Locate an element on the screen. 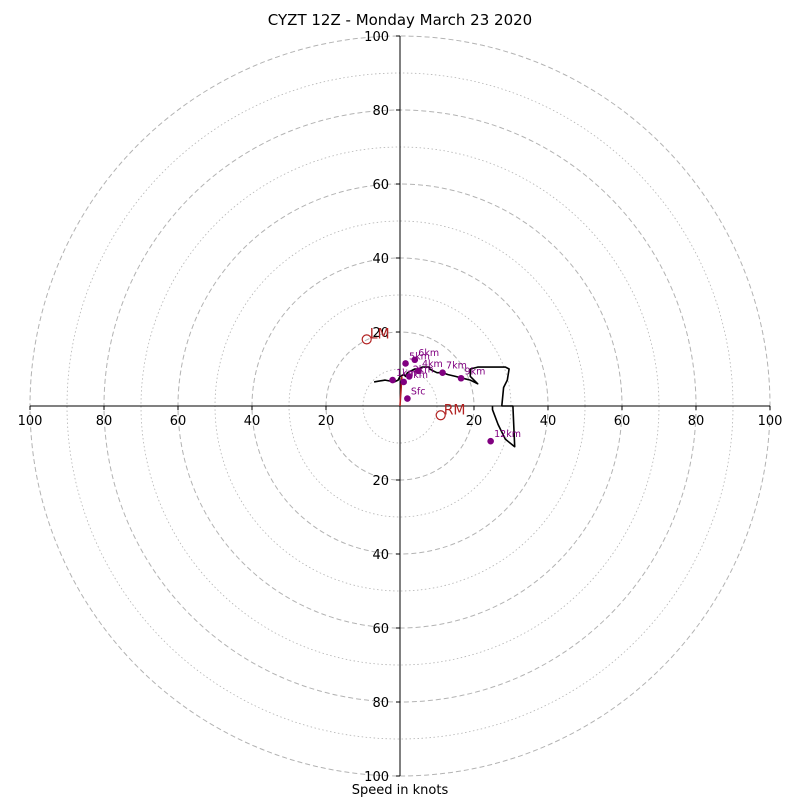 This screenshot has width=800, height=800. height-marker-label: 7km is located at coordinates (456, 366).